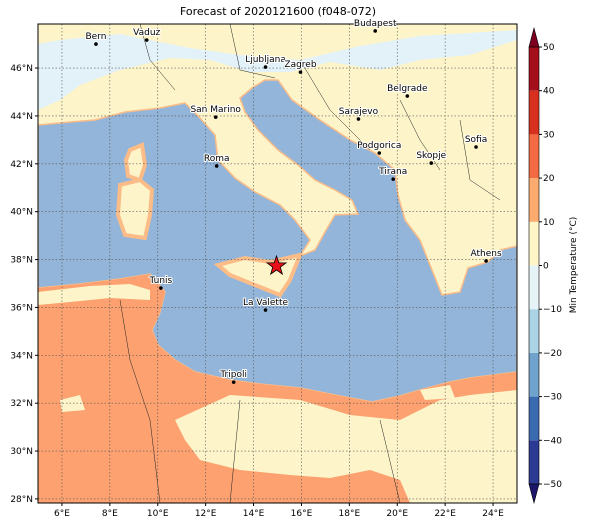  Describe the element at coordinates (549, 48) in the screenshot. I see `colorbar-tick-label: 50` at that location.